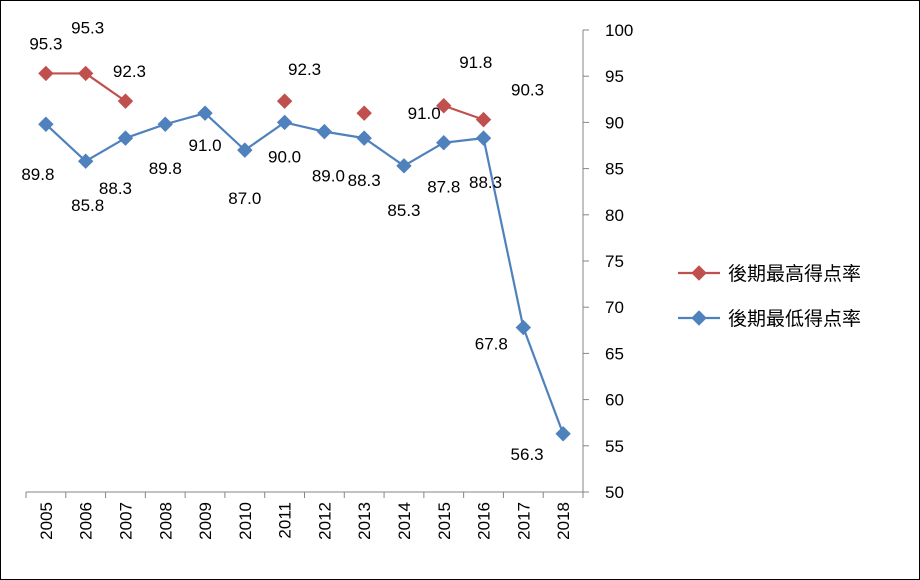 Image resolution: width=920 pixels, height=580 pixels. I want to click on y-tick-label: 65, so click(614, 353).